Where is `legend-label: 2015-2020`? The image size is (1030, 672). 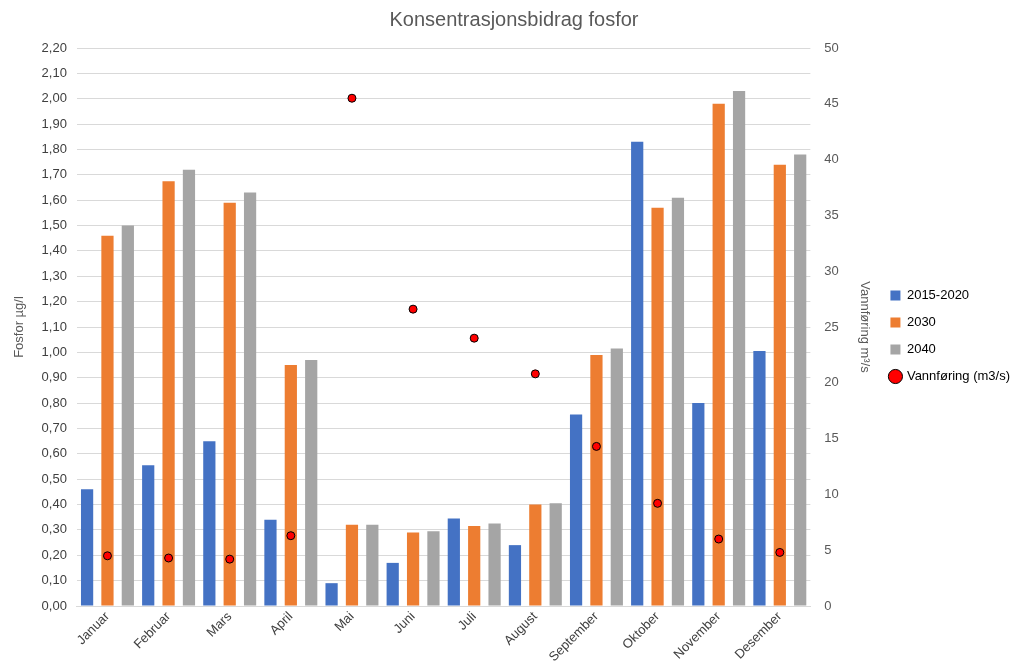 legend-label: 2015-2020 is located at coordinates (938, 295).